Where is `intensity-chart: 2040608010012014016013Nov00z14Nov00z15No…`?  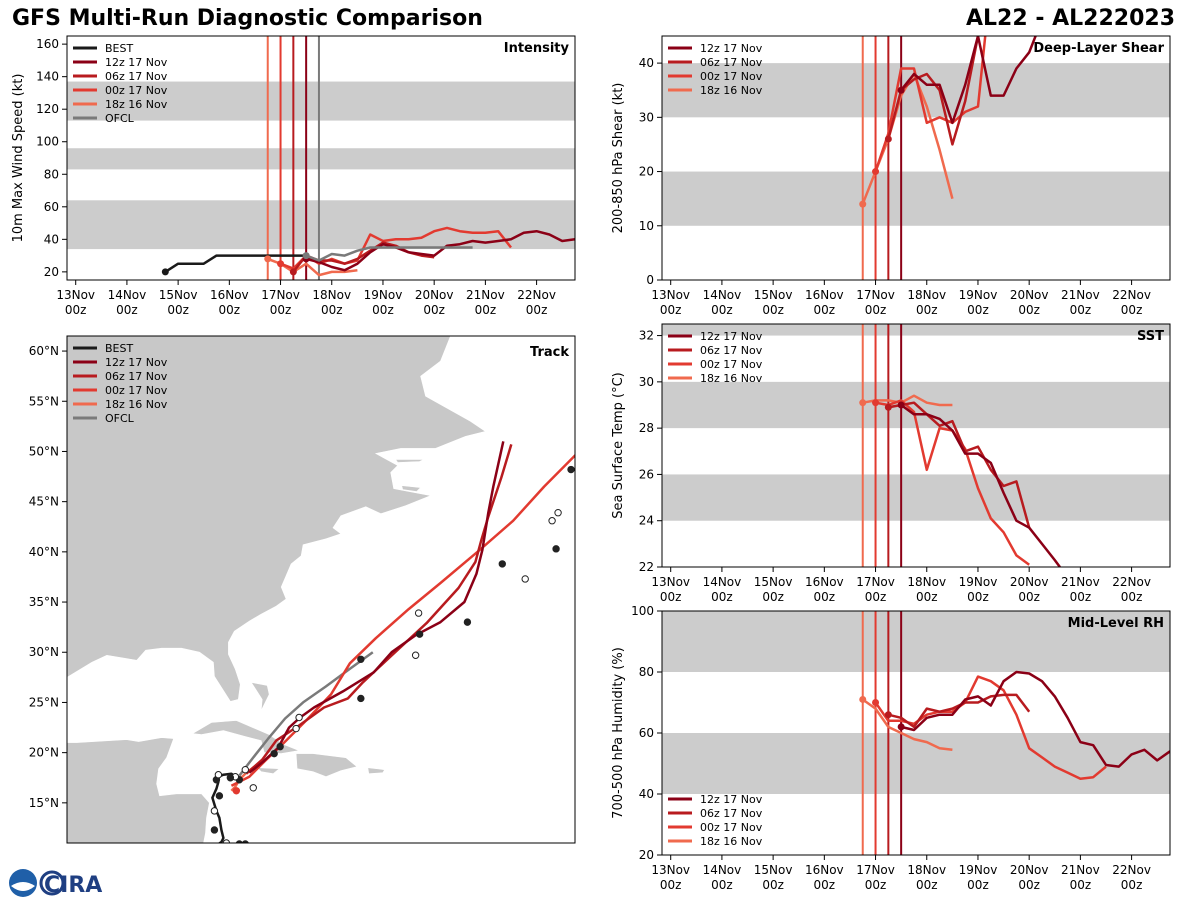 intensity-chart: 2040608010012014016013Nov00z14Nov00z15No… is located at coordinates (293, 176).